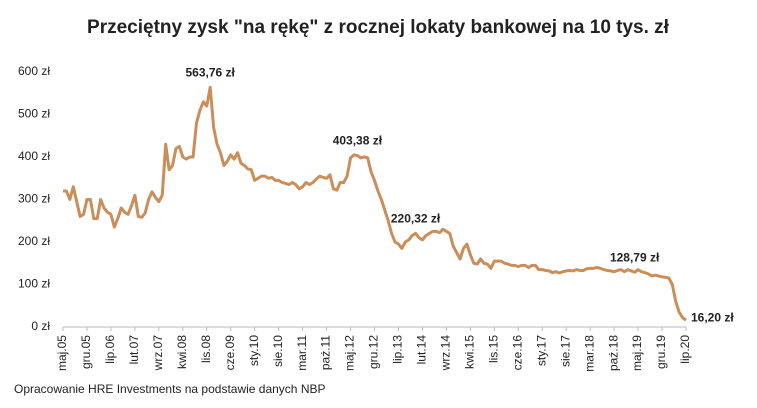 The height and width of the screenshot is (408, 757). Describe the element at coordinates (134, 350) in the screenshot. I see `x-tick-label: lut.07` at that location.